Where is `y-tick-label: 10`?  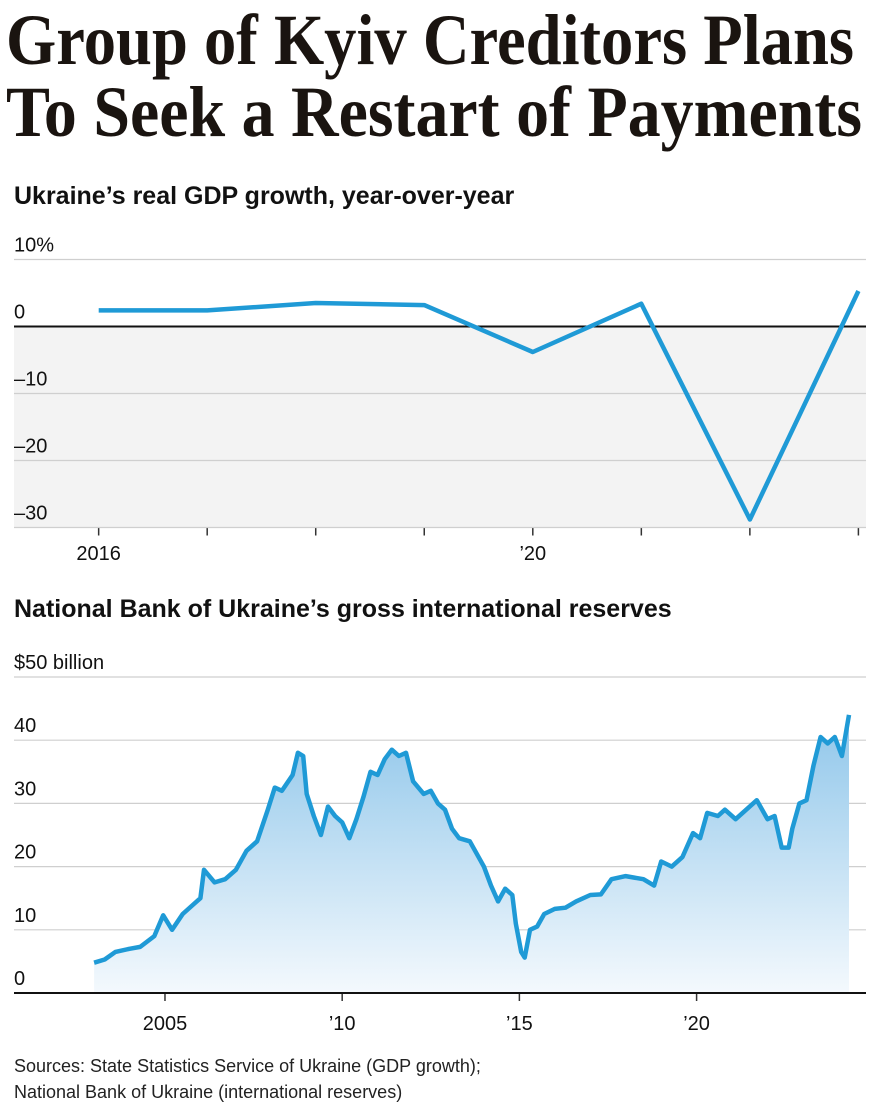
y-tick-label: 10 is located at coordinates (25, 916).